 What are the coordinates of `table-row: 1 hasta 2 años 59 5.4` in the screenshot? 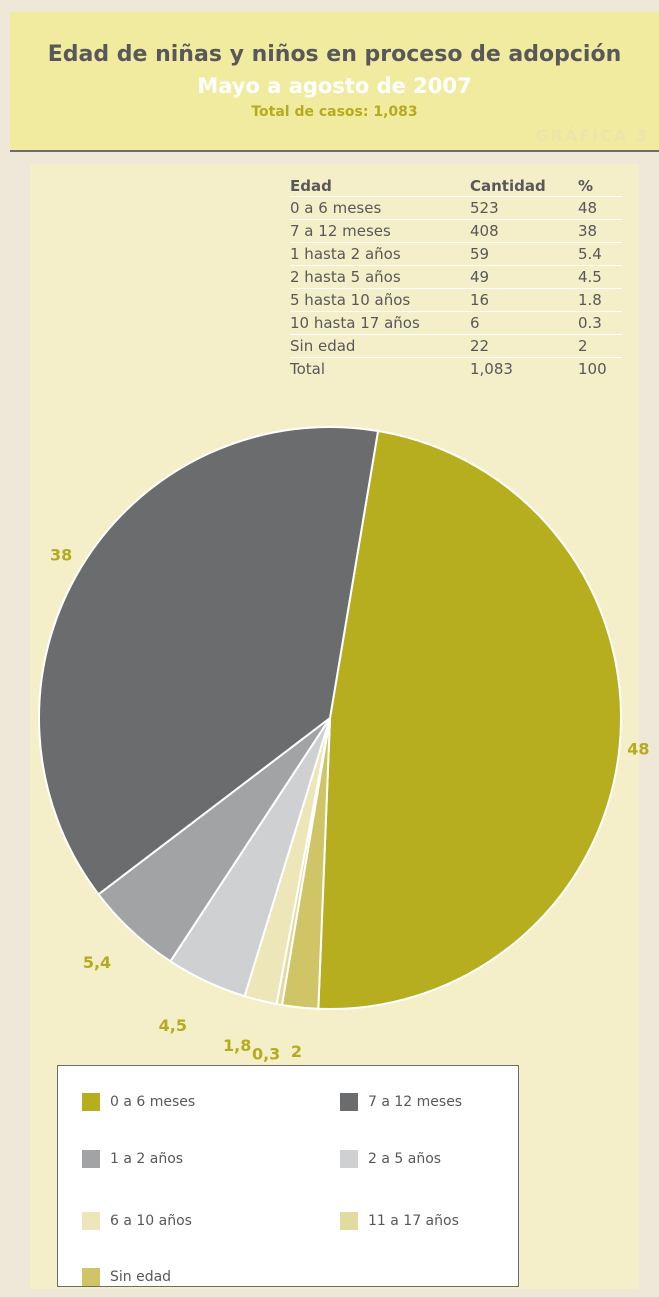 It's located at (456, 254).